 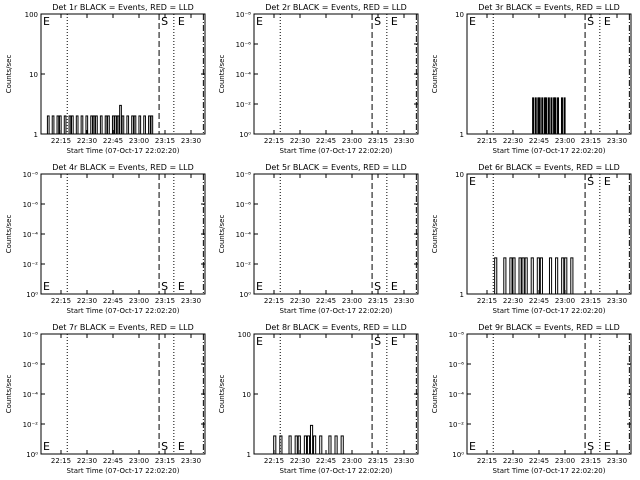 I want to click on plot-frame, so click(x=123, y=394).